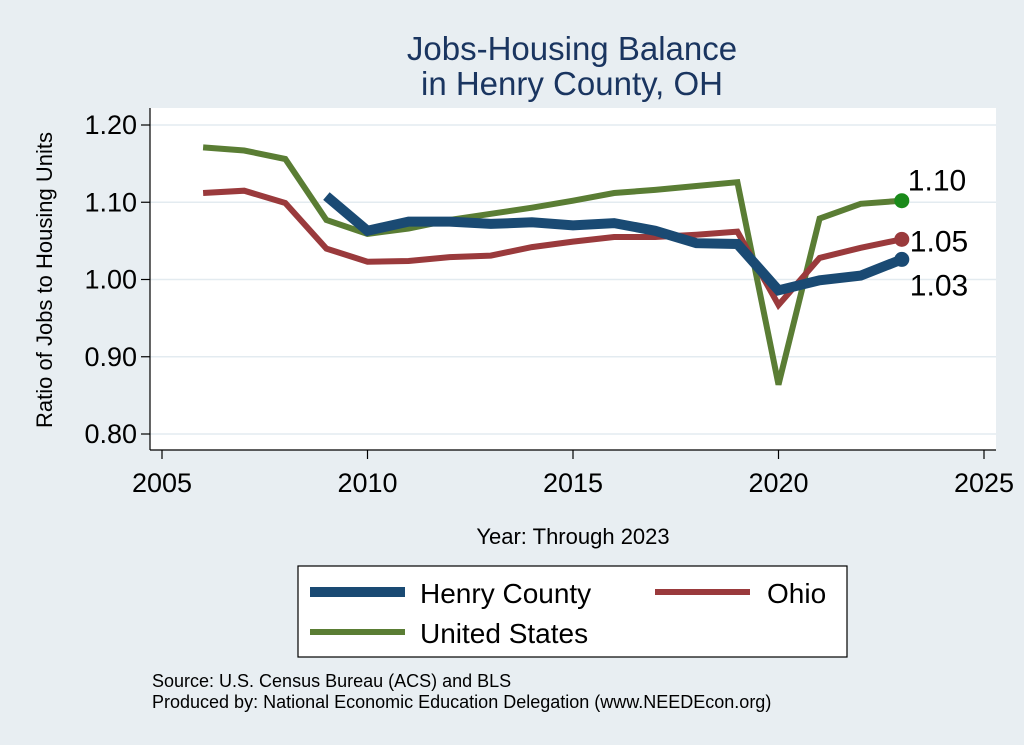 The width and height of the screenshot is (1024, 745). I want to click on end-markers, so click(902, 230).